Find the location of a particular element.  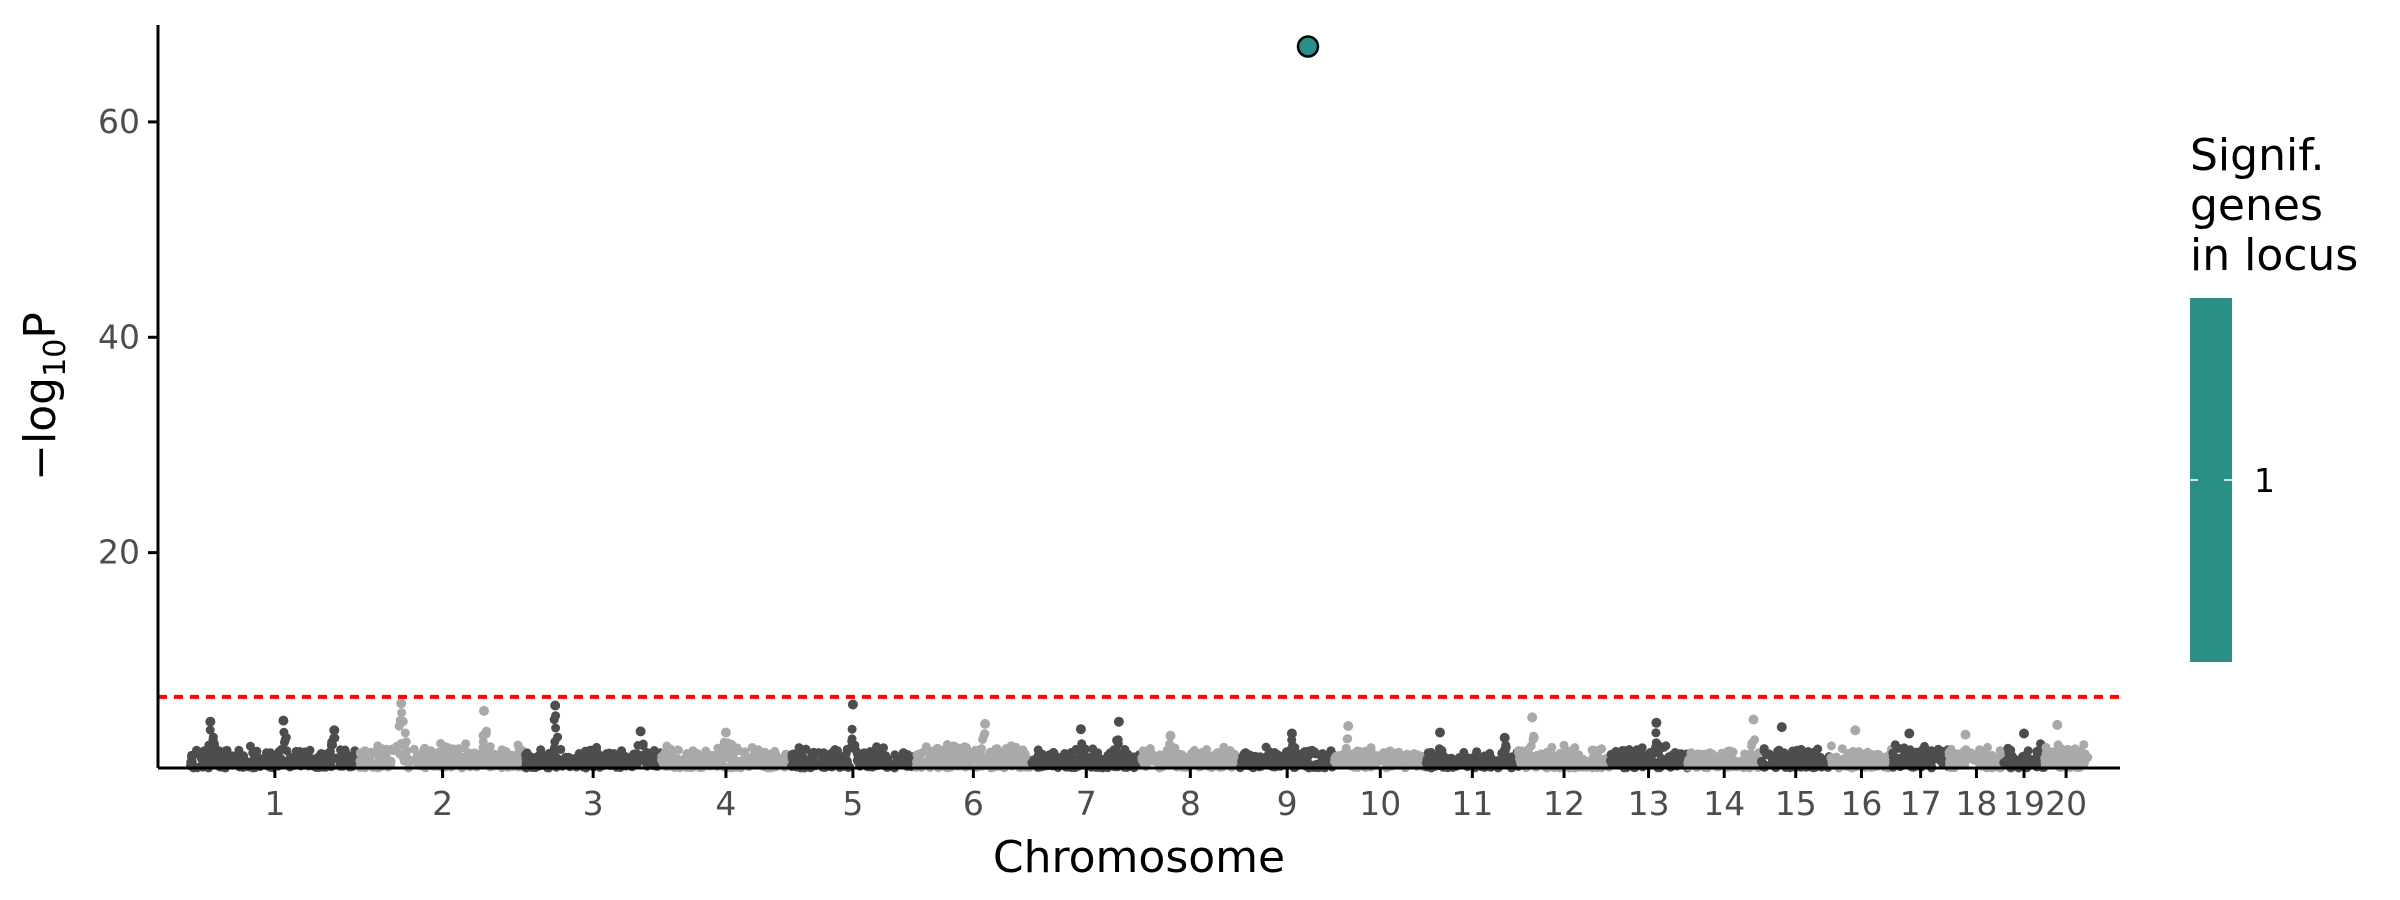

x-tick-label-chr-9: 9 is located at coordinates (1287, 803).